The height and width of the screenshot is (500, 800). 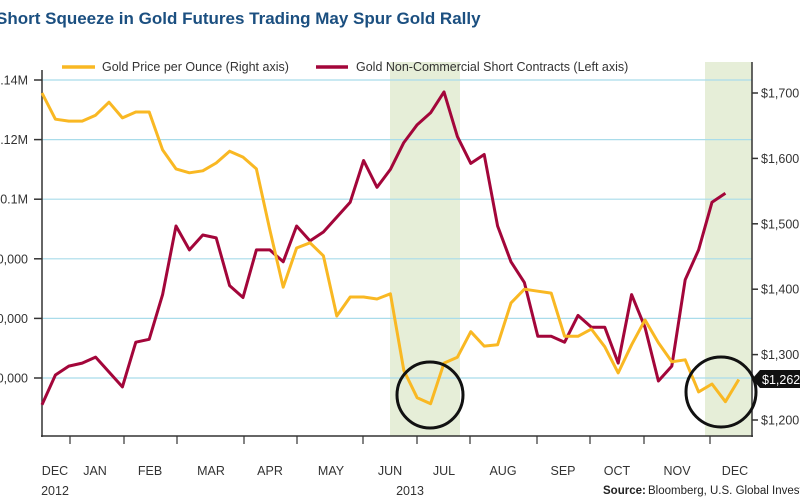 I want to click on x-tick-label: MAY, so click(x=331, y=471).